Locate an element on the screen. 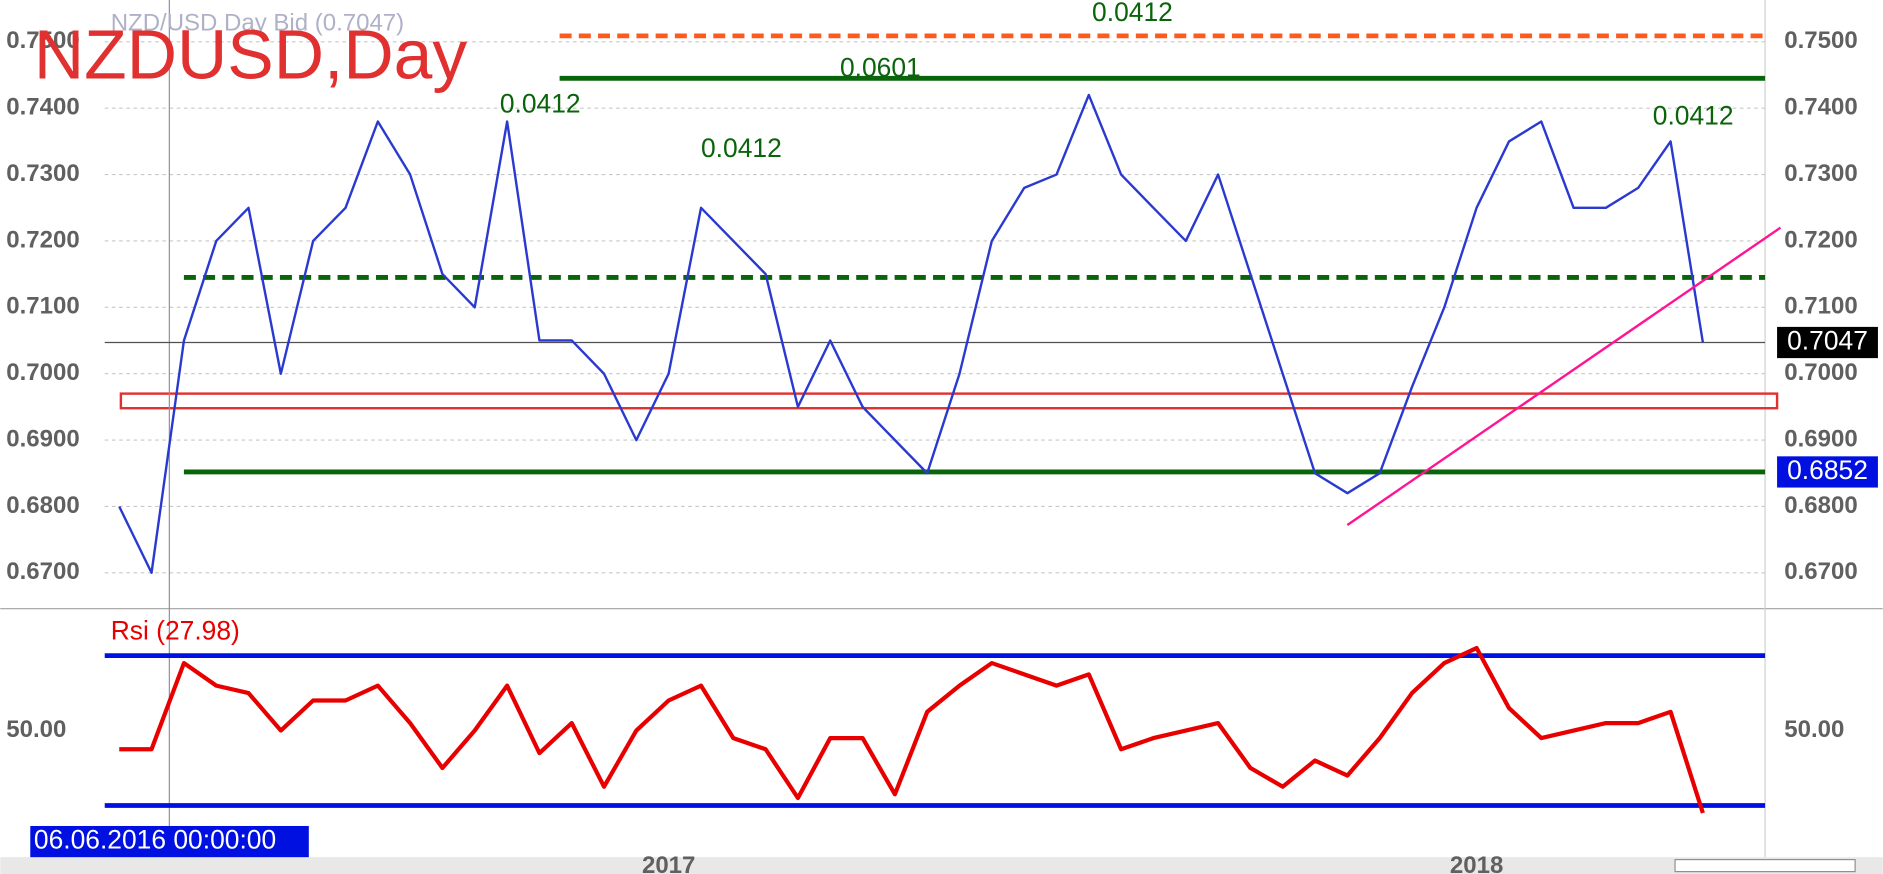 The image size is (1883, 874). price-tag: 0.6852 is located at coordinates (1827, 470).